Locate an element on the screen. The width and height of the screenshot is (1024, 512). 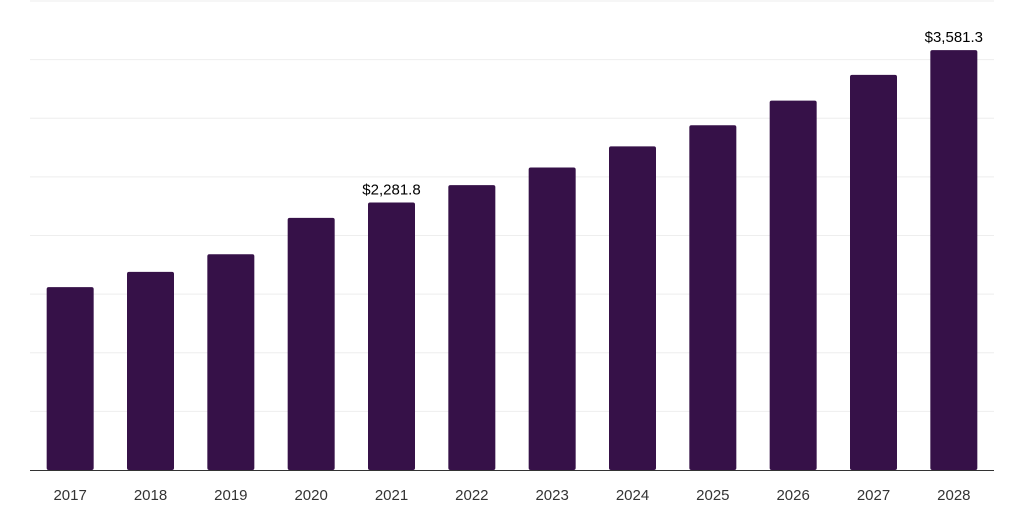
x-tick-label: 2018 is located at coordinates (150, 495).